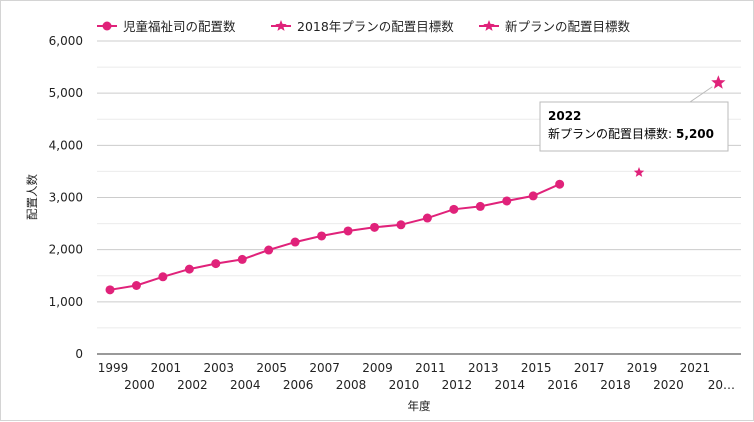  I want to click on x-tick-label: 2007, so click(324, 368).